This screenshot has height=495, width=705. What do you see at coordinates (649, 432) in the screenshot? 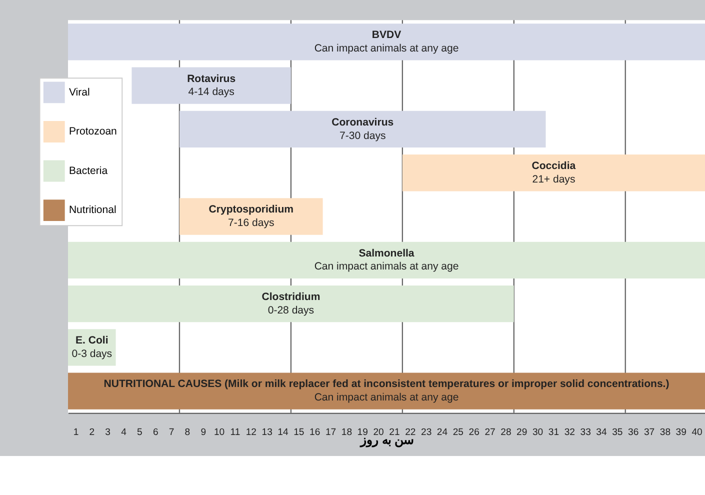
I see `x-tick-label: 37` at bounding box center [649, 432].